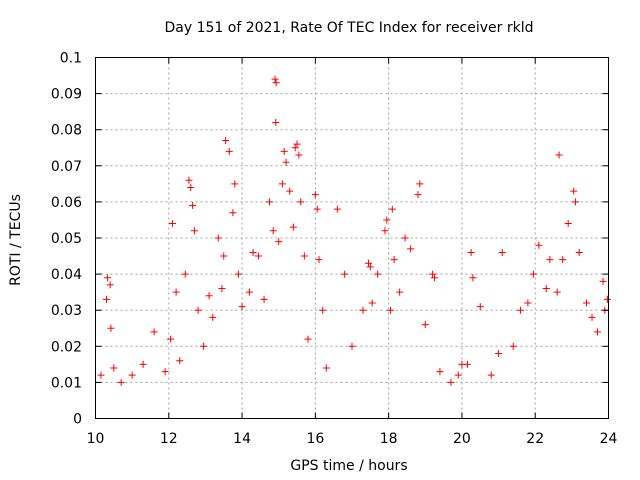 Image resolution: width=640 pixels, height=480 pixels. I want to click on x-tick-label: 18, so click(389, 439).